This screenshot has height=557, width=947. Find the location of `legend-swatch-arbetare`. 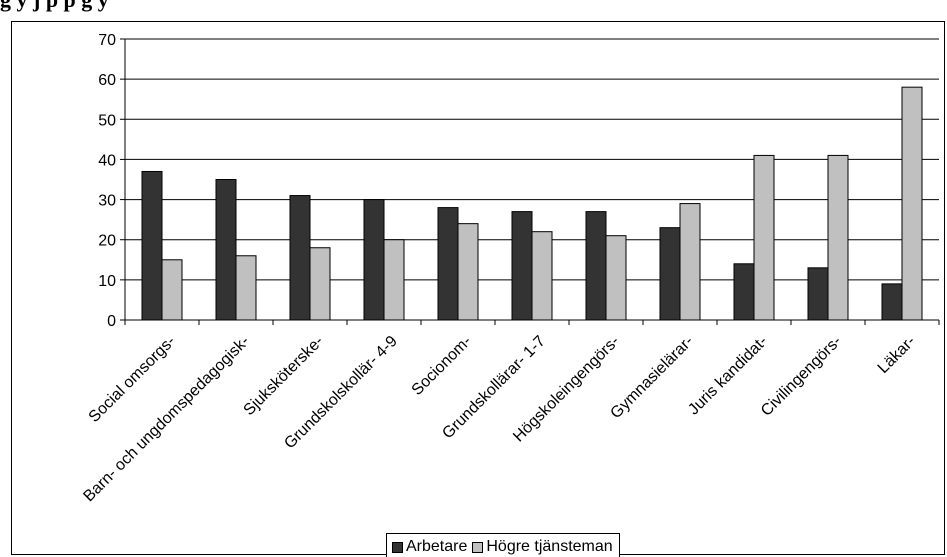

legend-swatch-arbetare is located at coordinates (397, 547).